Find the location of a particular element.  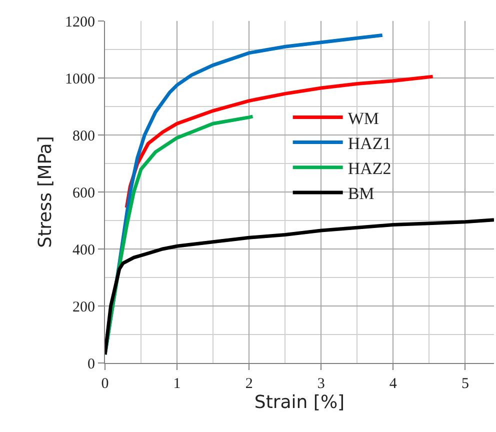

legend-label: BM is located at coordinates (361, 194).